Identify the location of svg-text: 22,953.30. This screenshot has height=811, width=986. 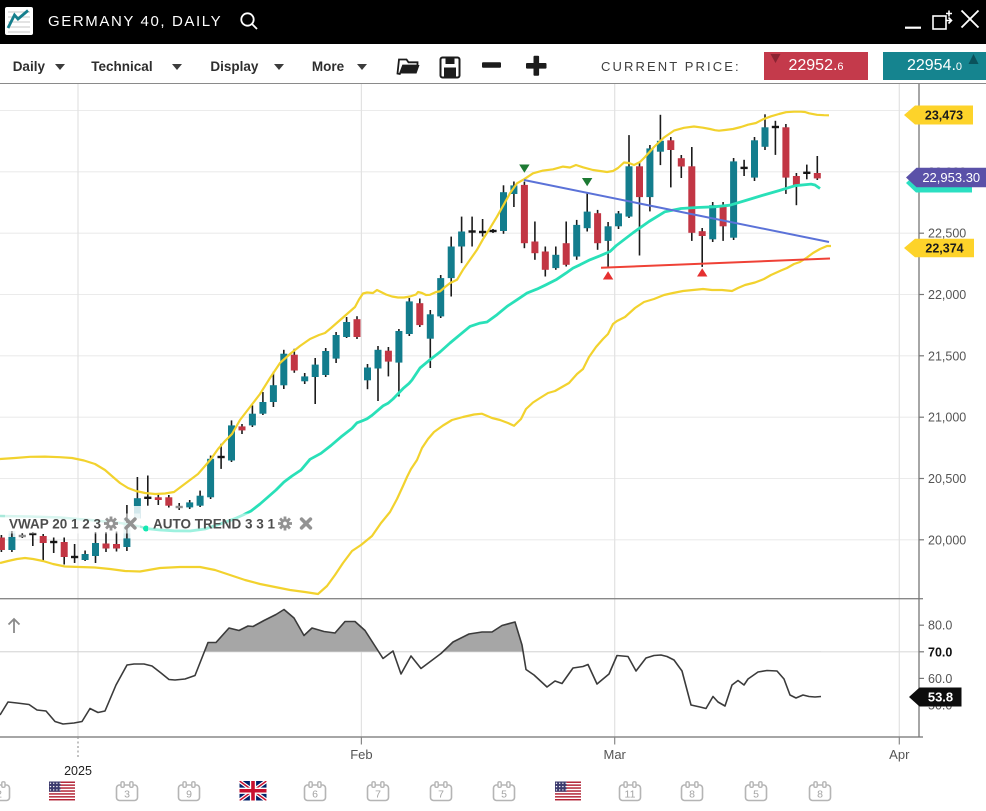
(951, 177).